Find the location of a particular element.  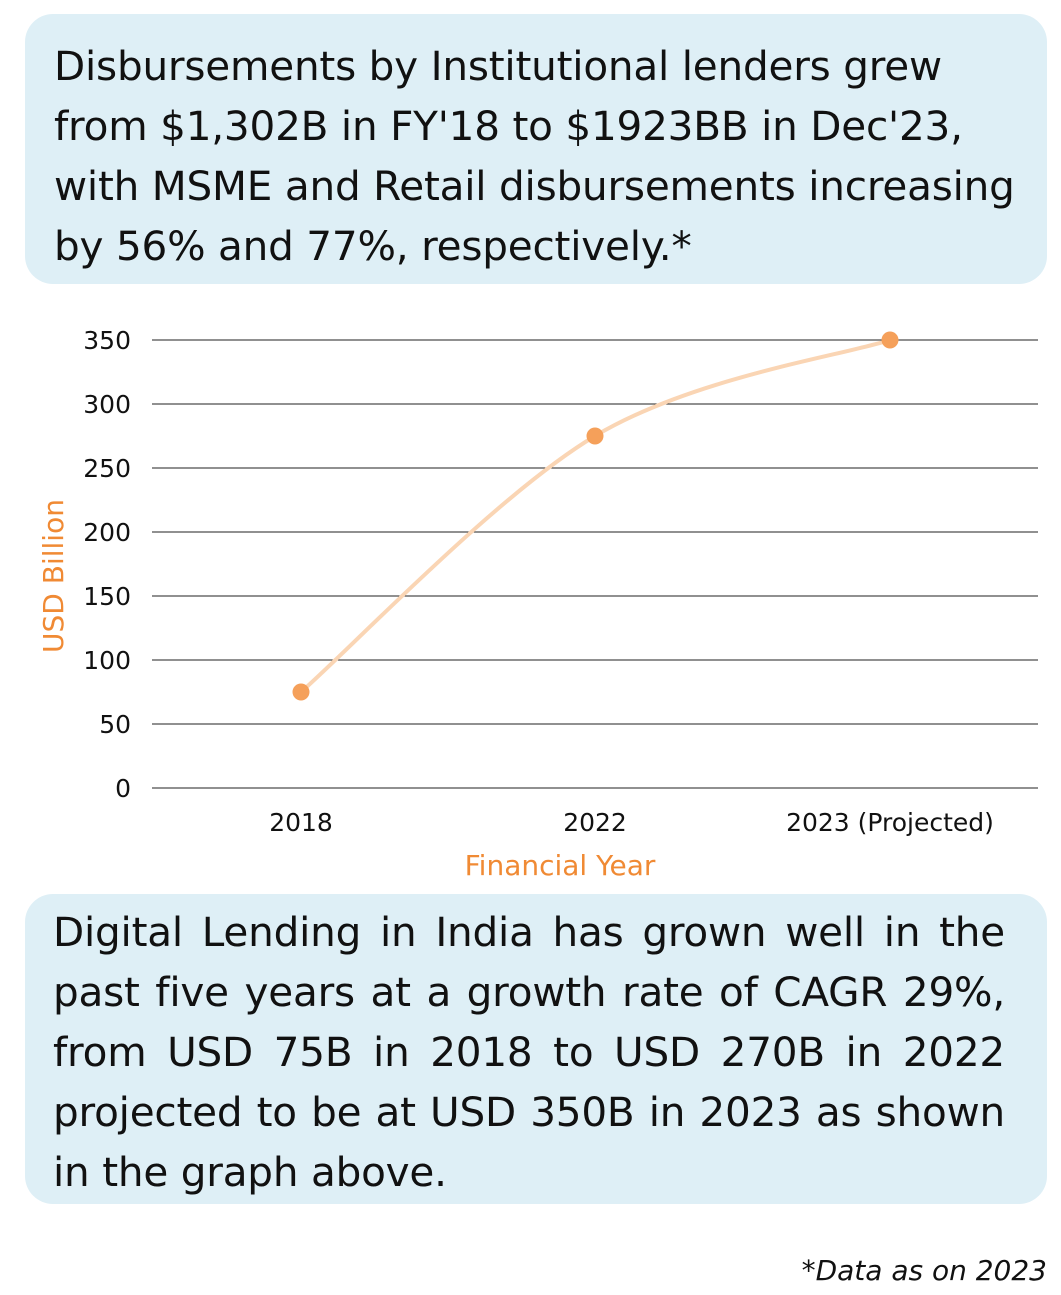

footnote: *Data as on 2023 is located at coordinates (924, 1270).